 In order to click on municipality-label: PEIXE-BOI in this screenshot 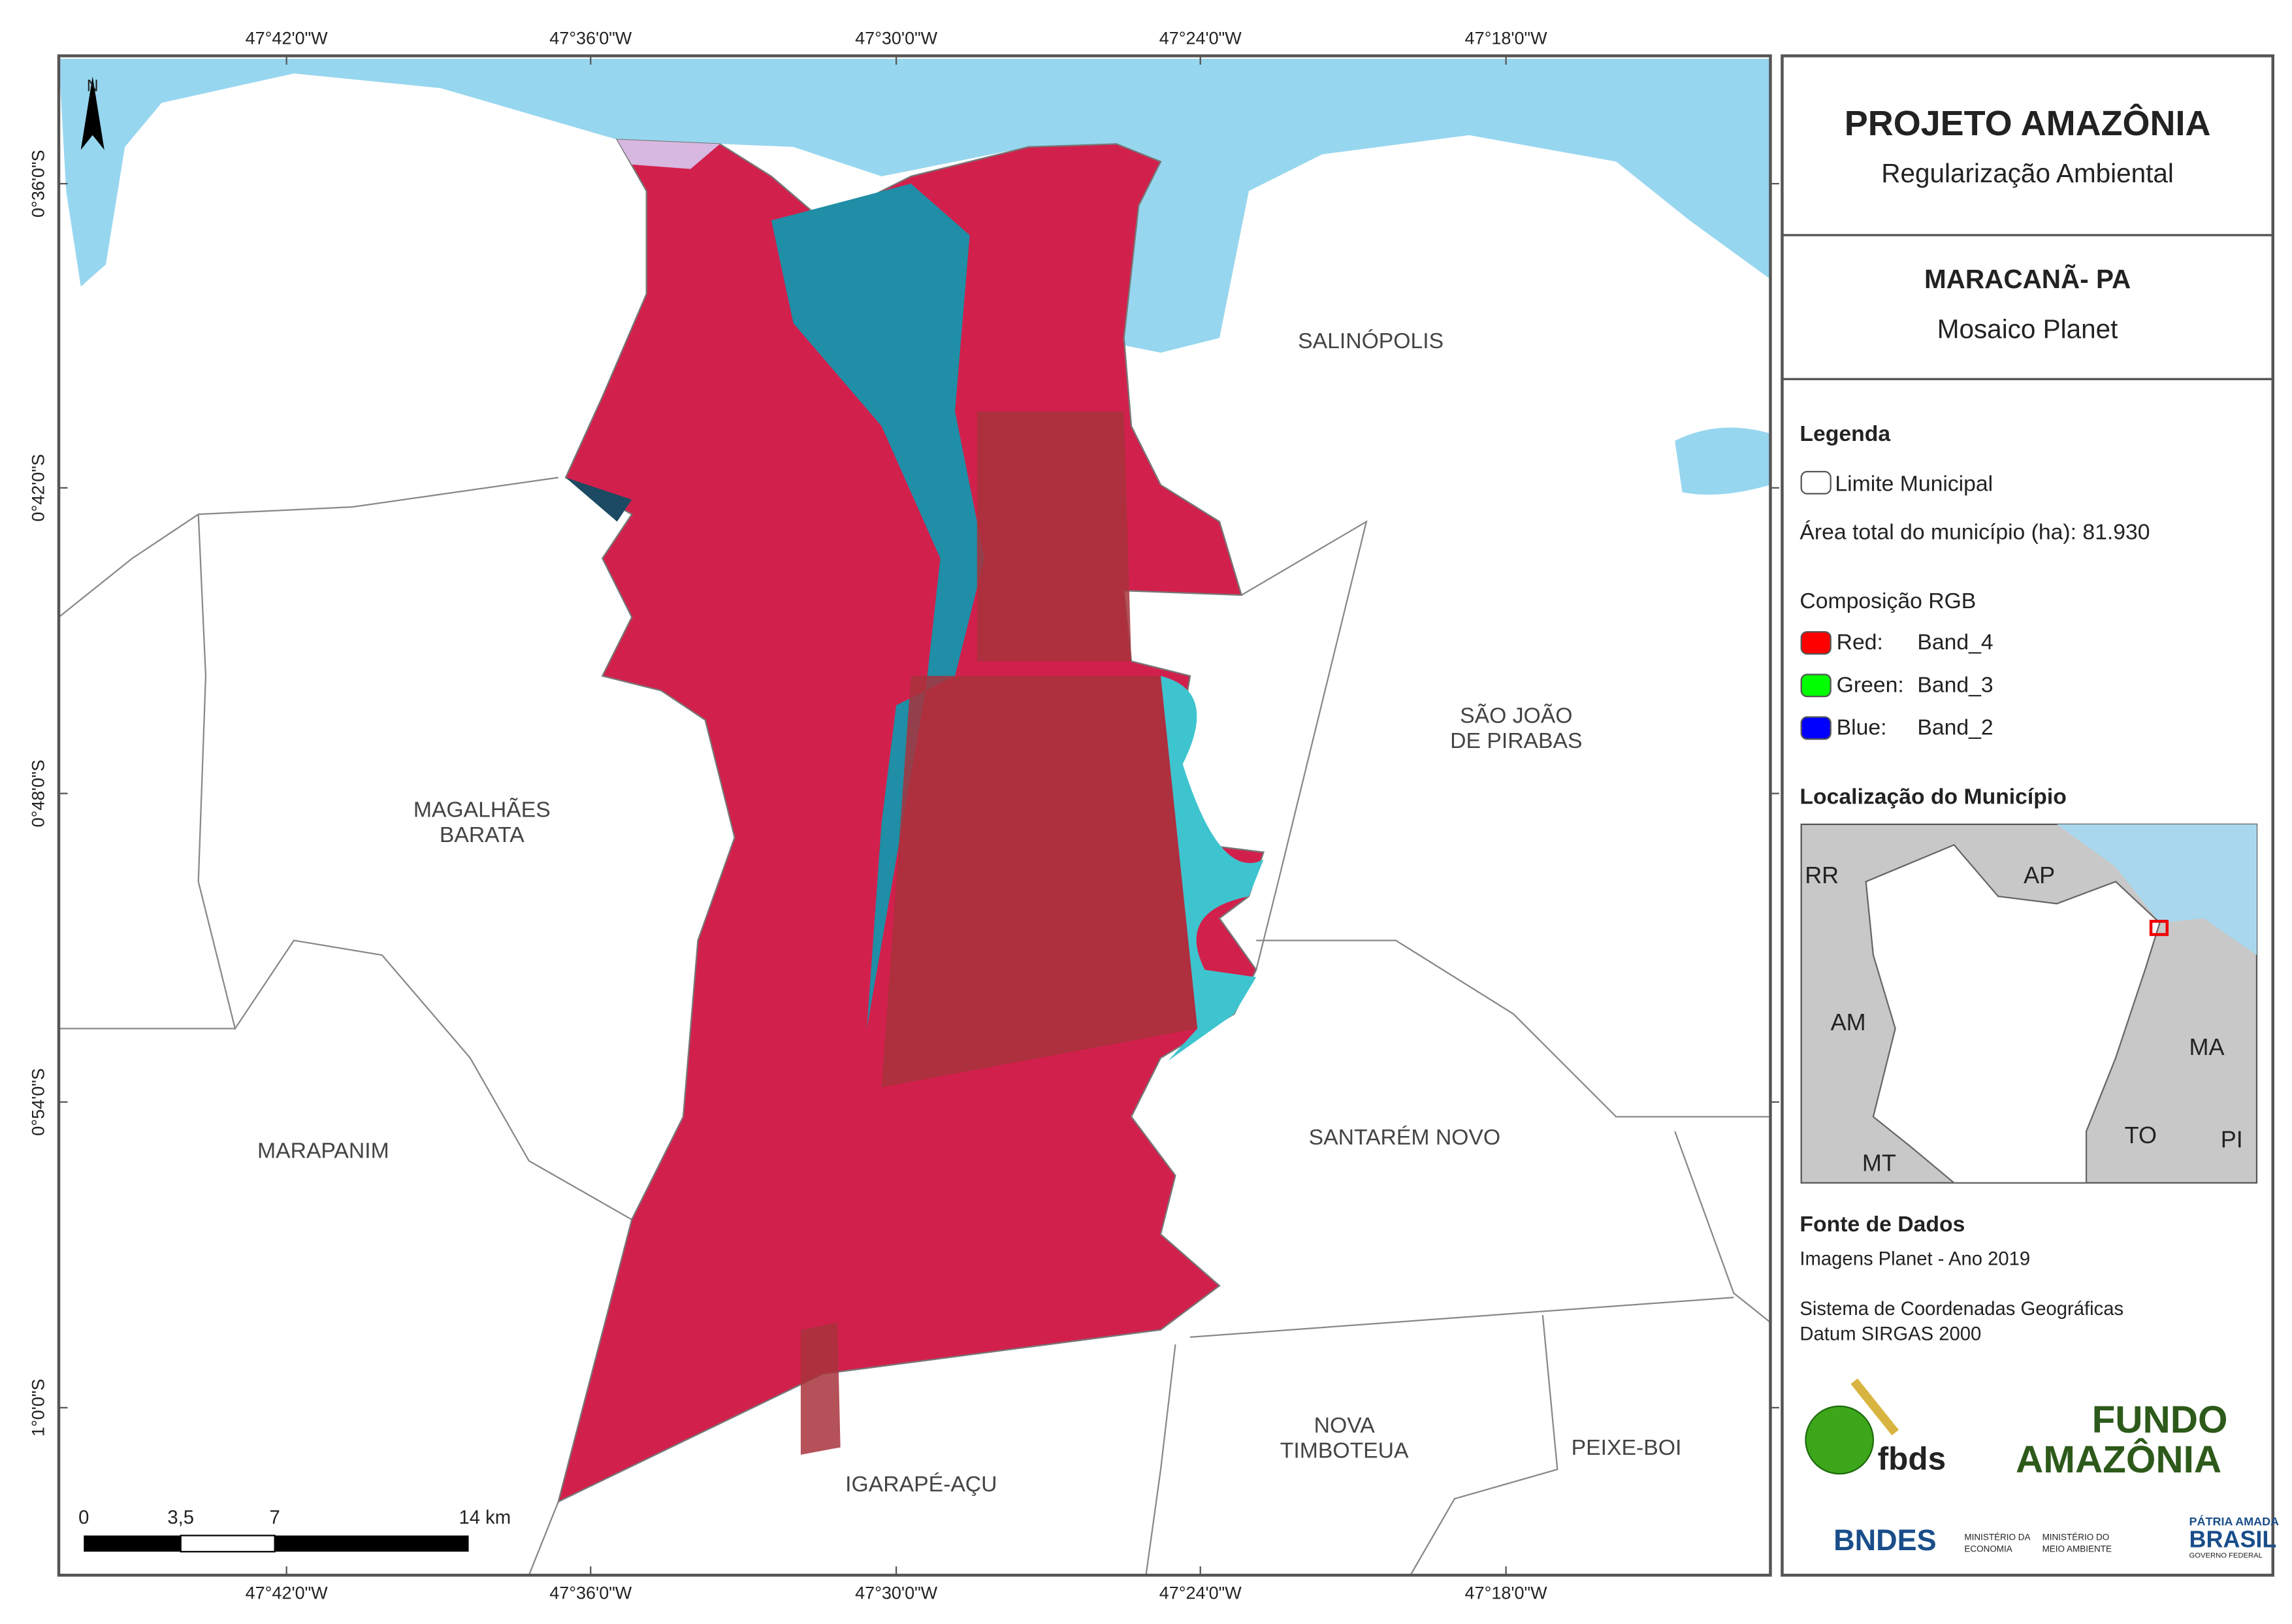, I will do `click(1627, 1447)`.